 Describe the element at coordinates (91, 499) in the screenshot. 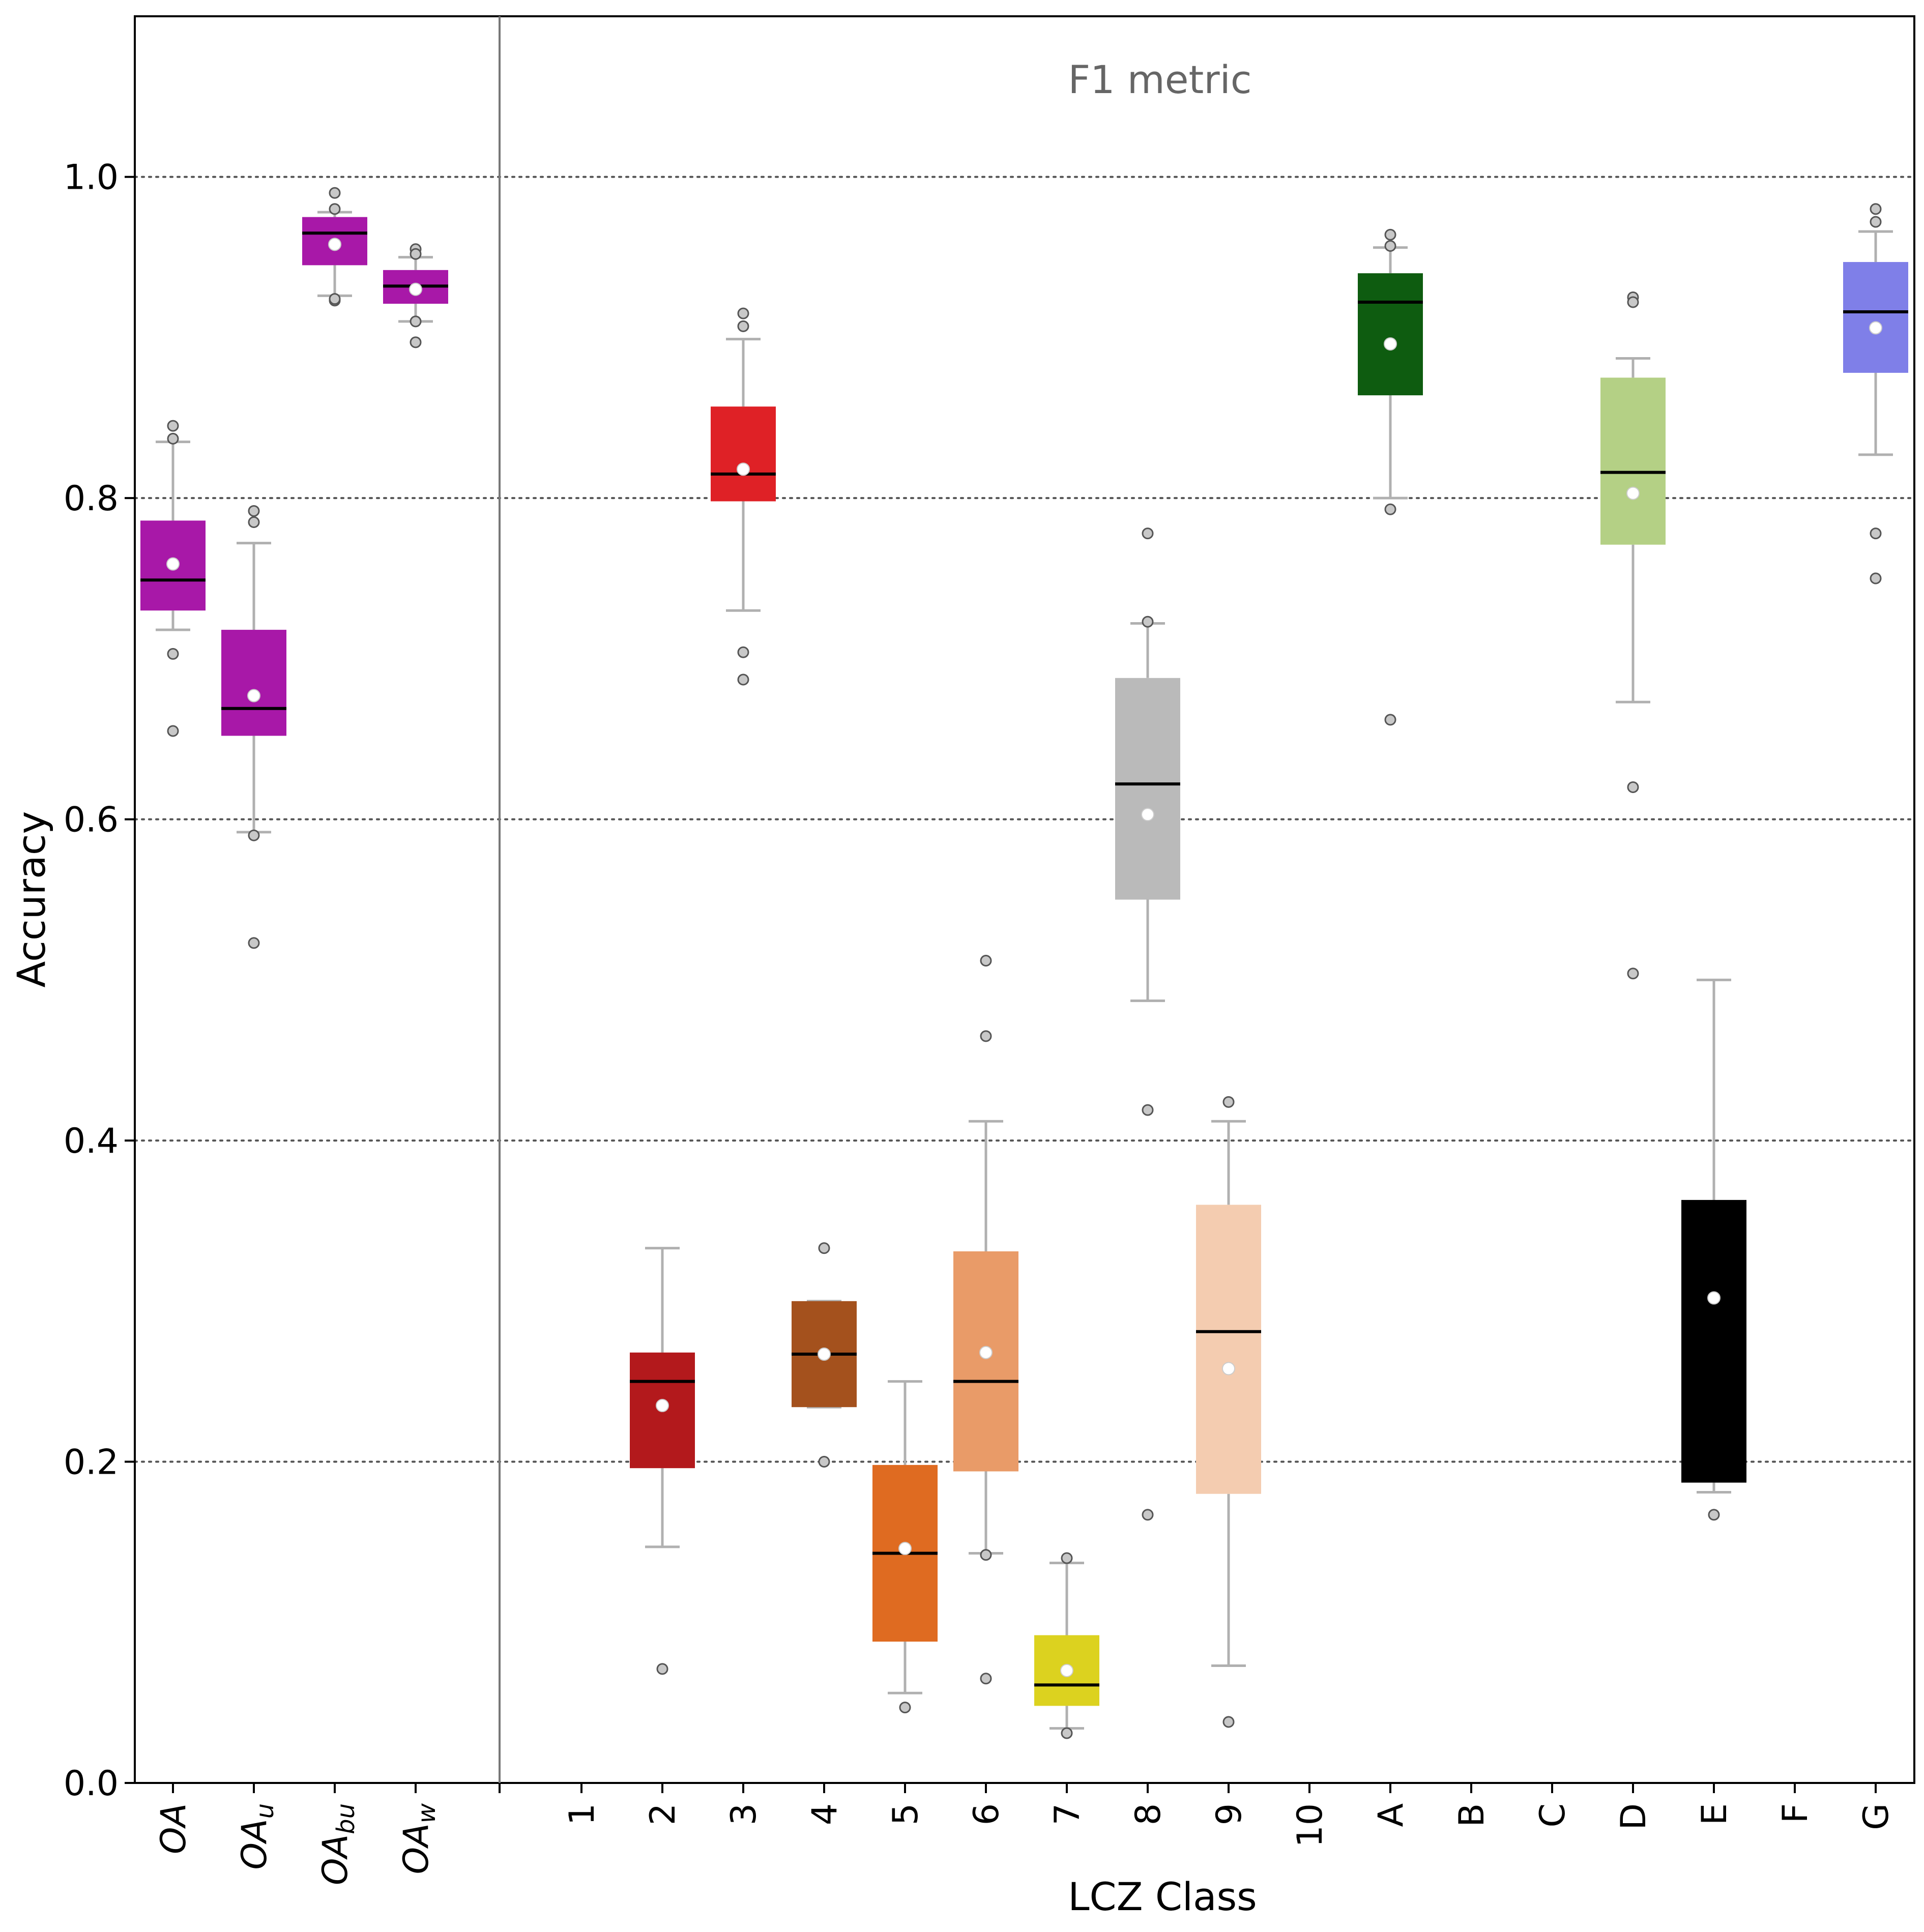

I see `y-tick-label: 0.8` at that location.